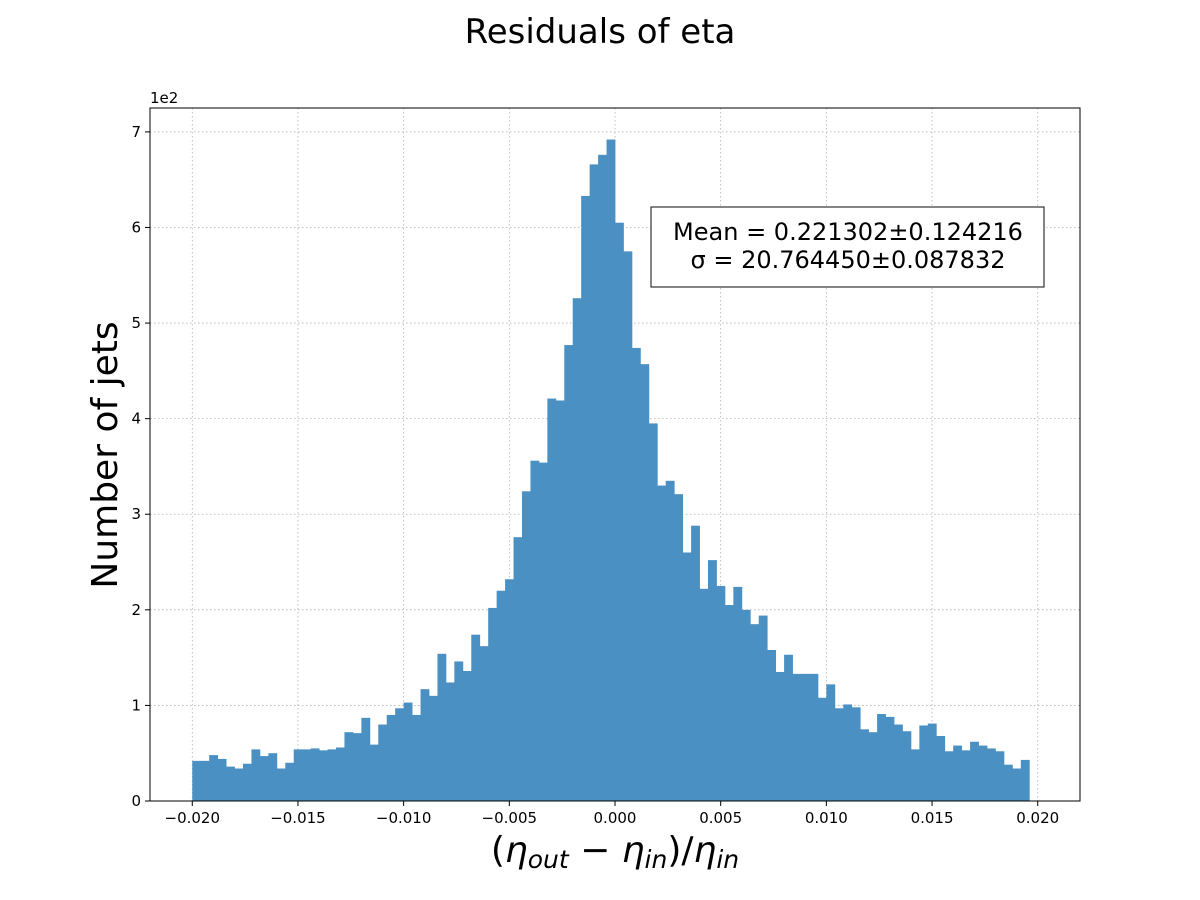 The height and width of the screenshot is (900, 1200). Describe the element at coordinates (164, 98) in the screenshot. I see `y-scale-label: 1e2` at that location.